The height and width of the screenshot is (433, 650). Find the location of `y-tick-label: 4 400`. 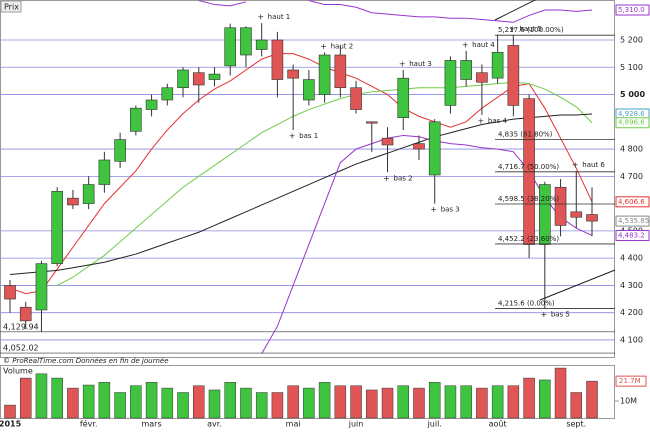

y-tick-label: 4 400 is located at coordinates (631, 258).